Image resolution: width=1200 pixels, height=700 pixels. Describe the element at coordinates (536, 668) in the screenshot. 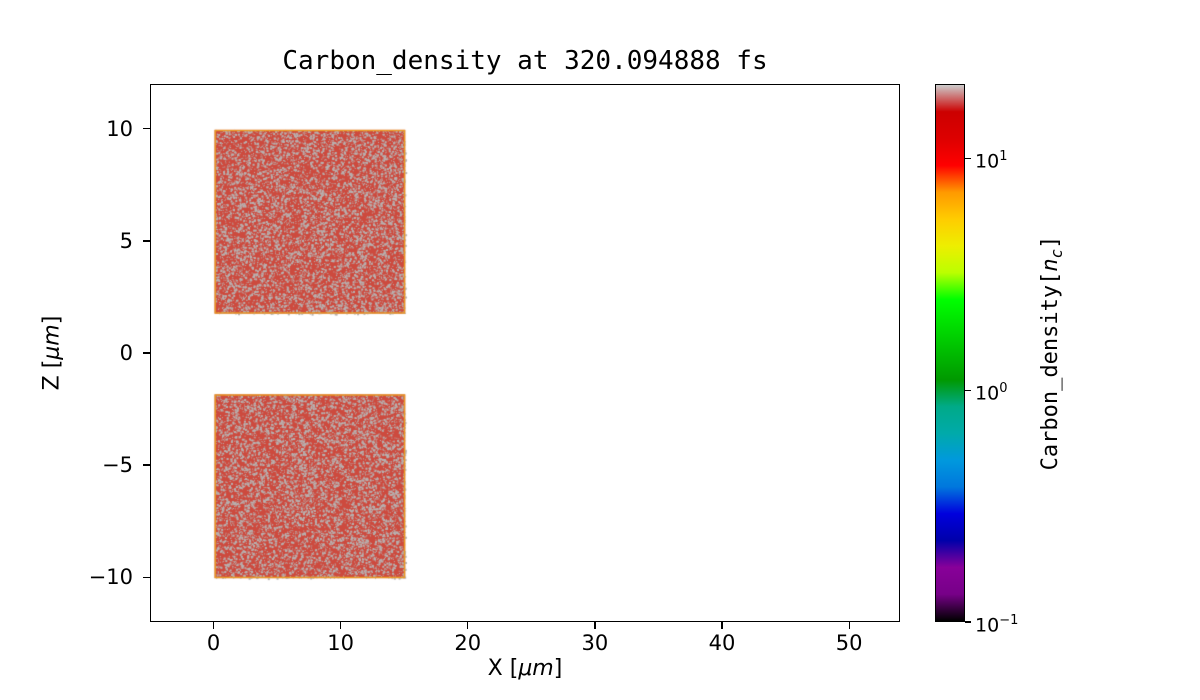

I see `x-axis-label-math: μm` at that location.